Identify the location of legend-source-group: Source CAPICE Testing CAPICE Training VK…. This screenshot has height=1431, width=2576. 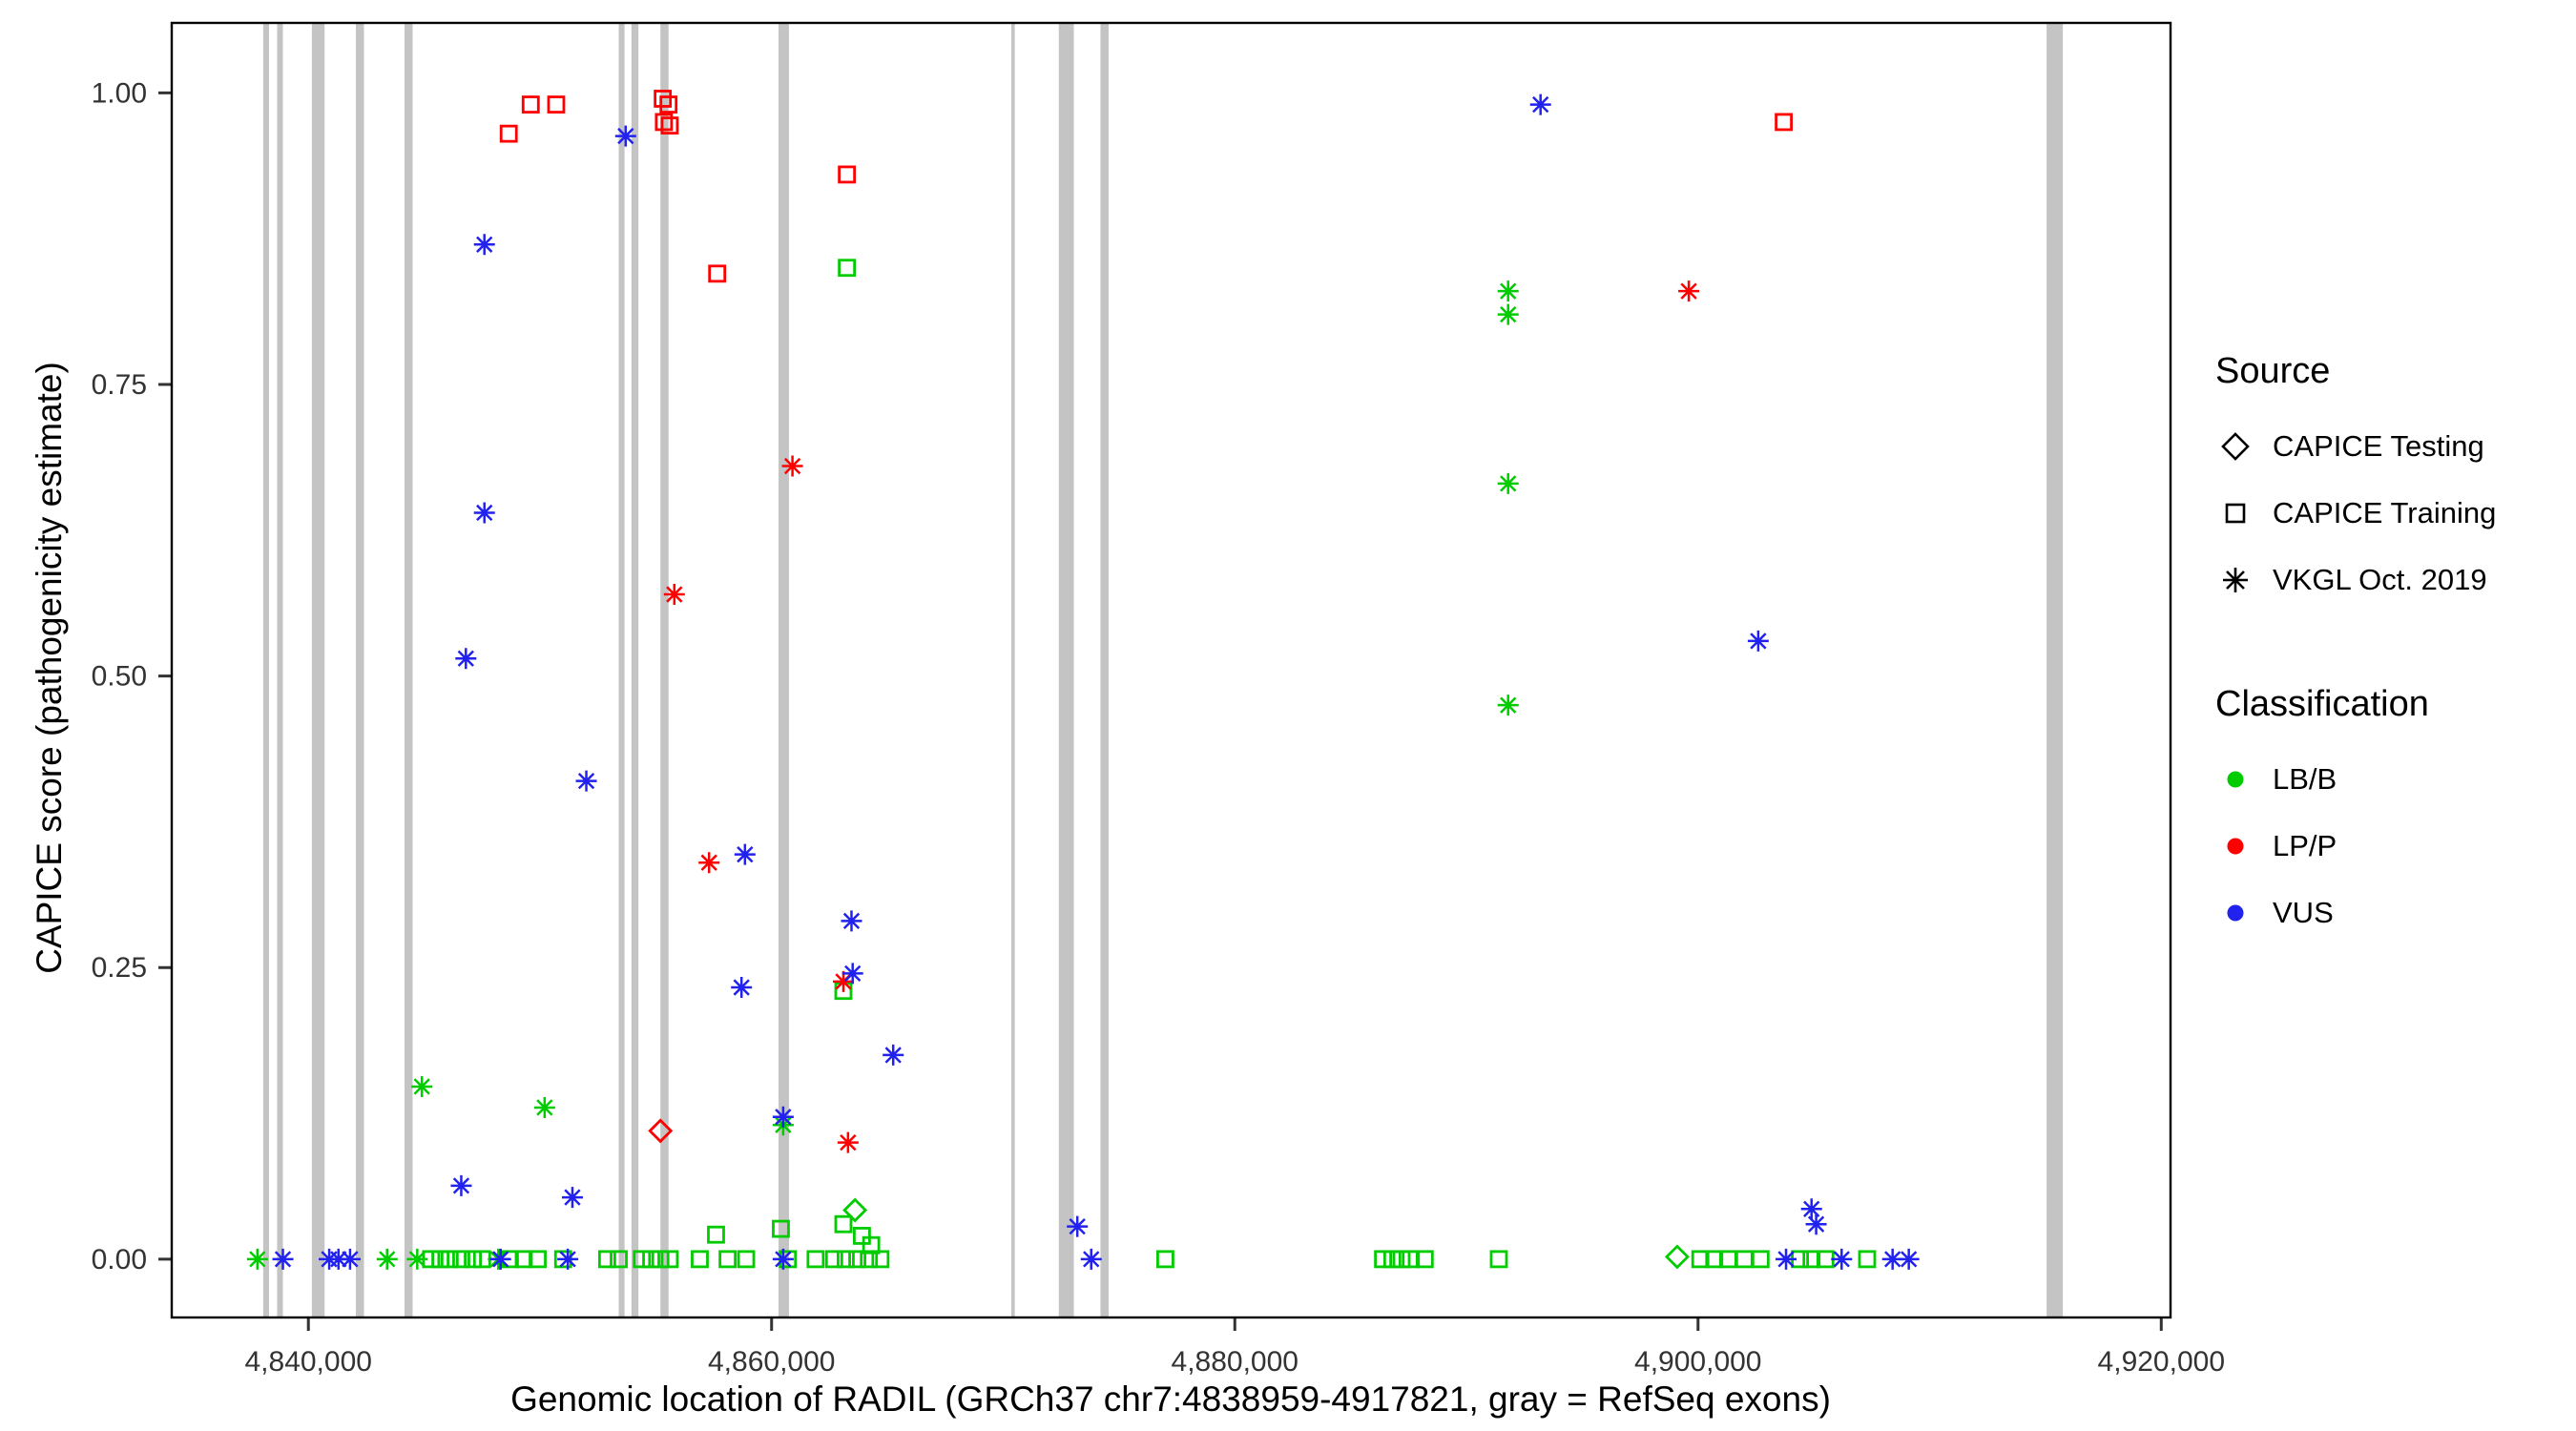
(2355, 482).